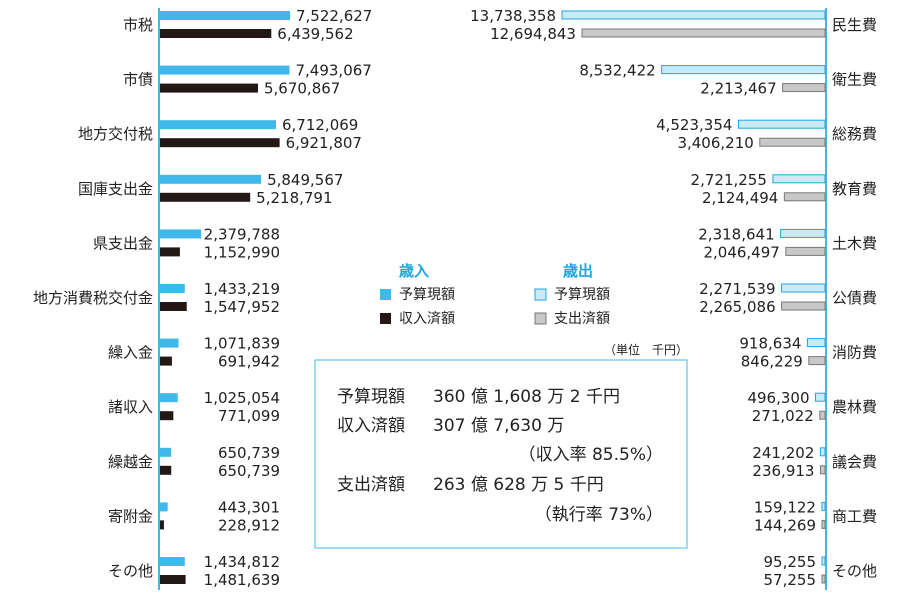 The image size is (900, 601). Describe the element at coordinates (242, 580) in the screenshot. I see `revenue-value-label: 1,481,639` at that location.